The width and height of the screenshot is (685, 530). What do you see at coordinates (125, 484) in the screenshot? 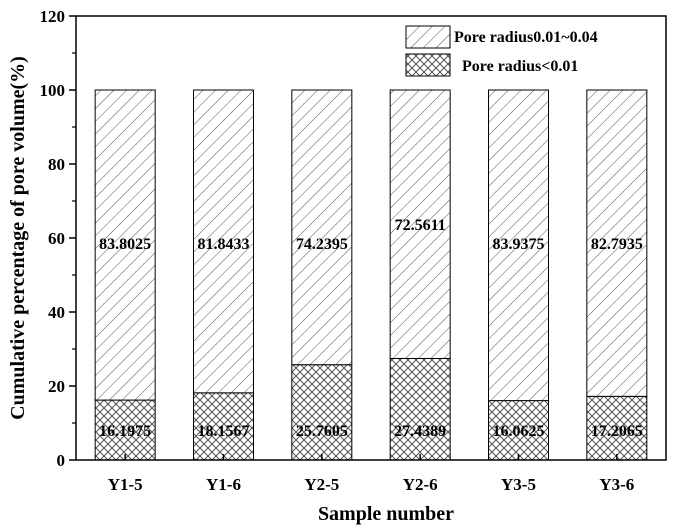
I see `x-tick-label-Y1-5: Y1-5` at bounding box center [125, 484].